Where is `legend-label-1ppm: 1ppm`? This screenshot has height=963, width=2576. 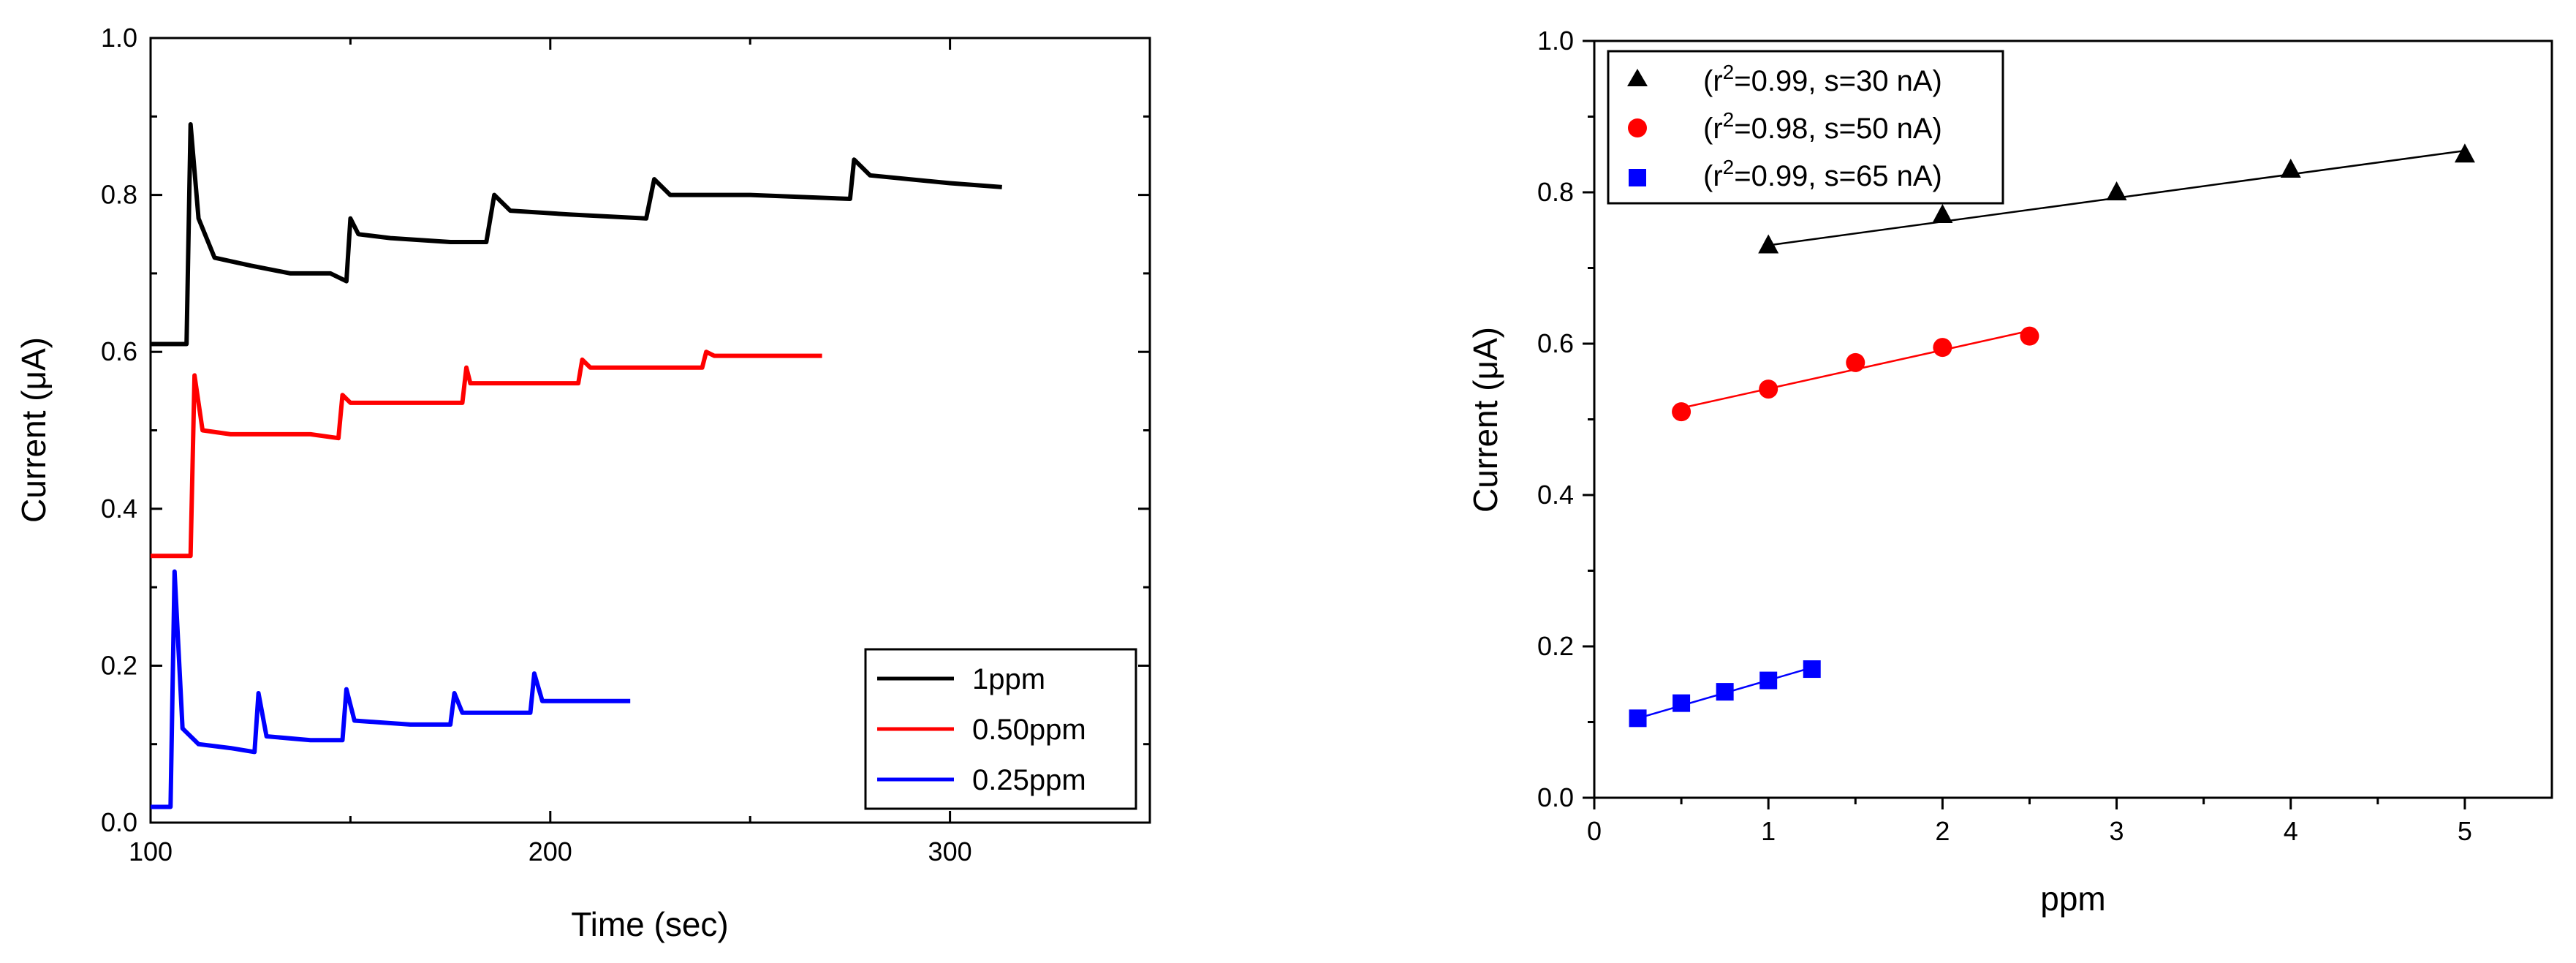 legend-label-1ppm: 1ppm is located at coordinates (1008, 679).